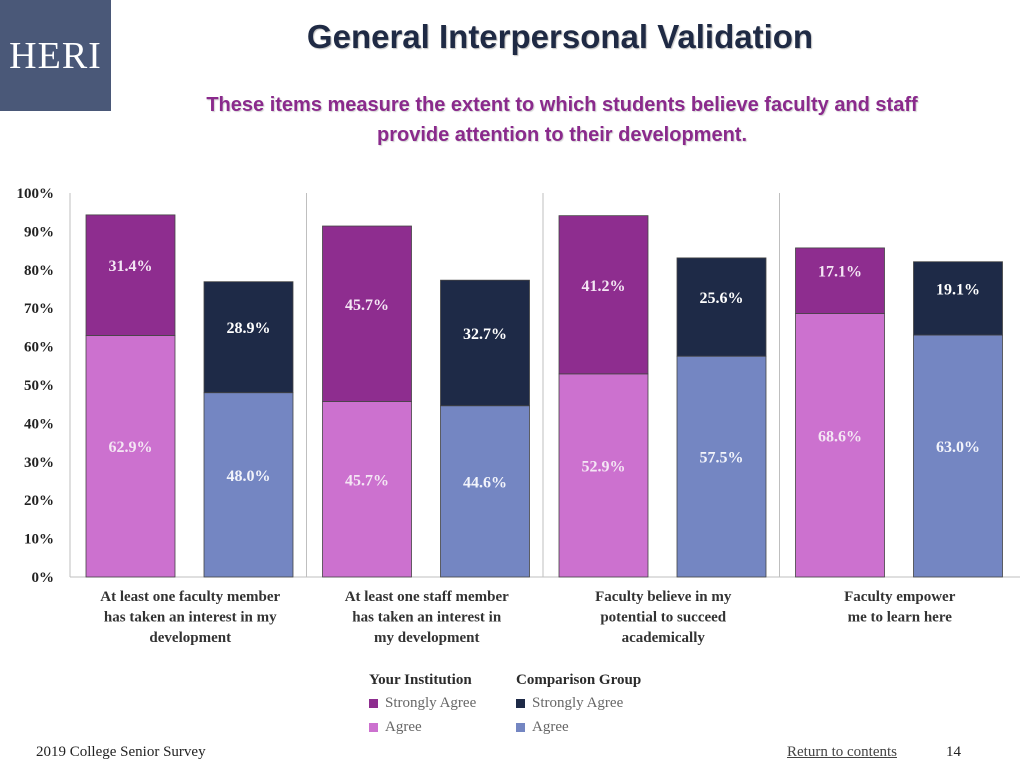  What do you see at coordinates (367, 305) in the screenshot?
I see `data-label-institution-strongly-agree: 45.7%` at bounding box center [367, 305].